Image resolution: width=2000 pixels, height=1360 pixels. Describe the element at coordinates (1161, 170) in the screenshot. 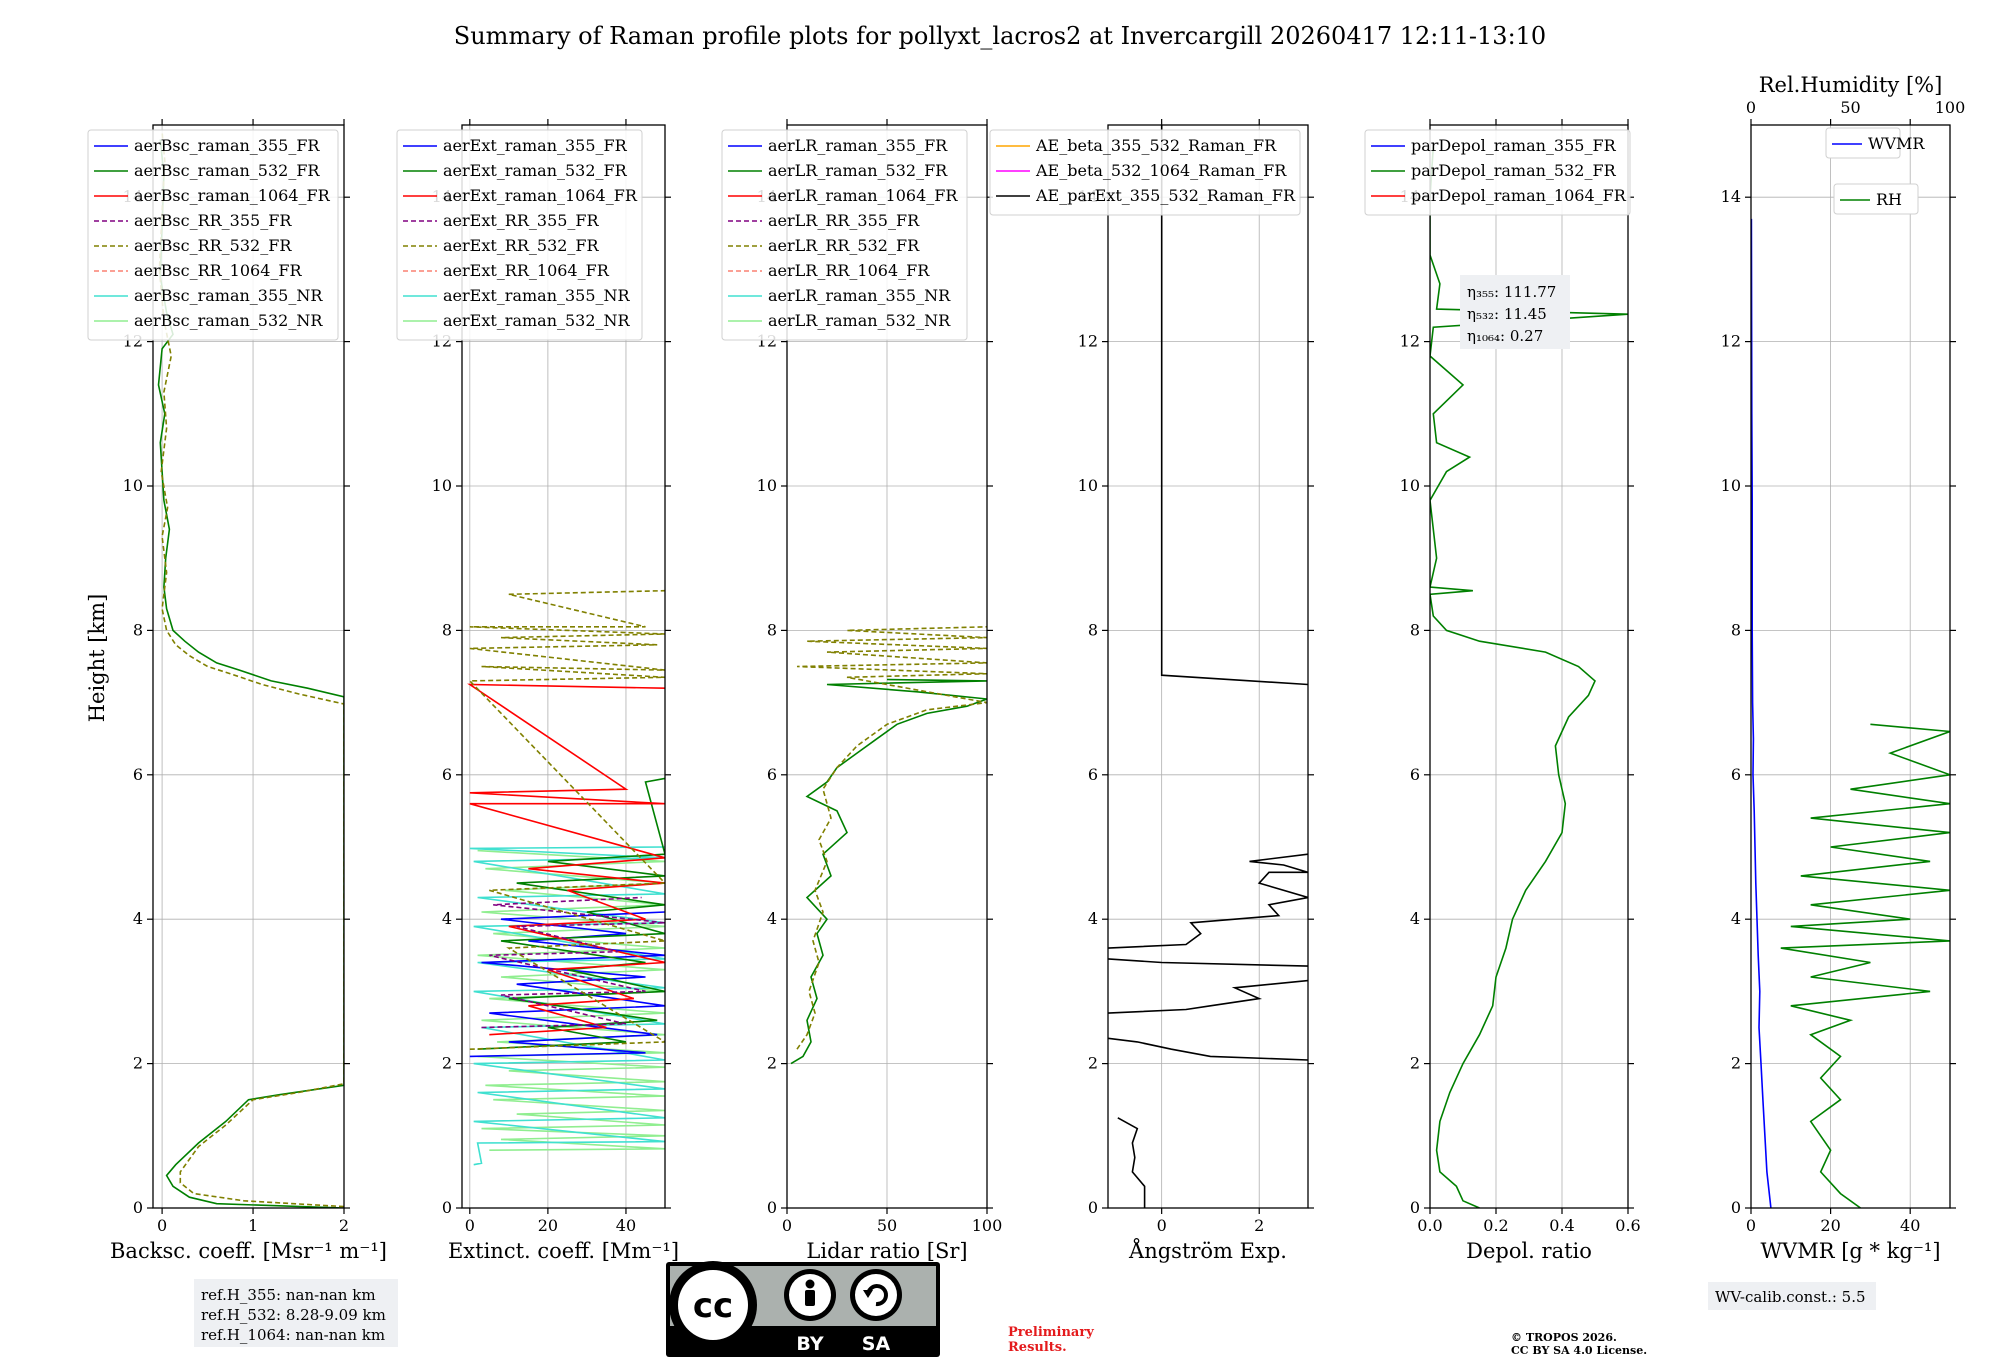

I see `legend-entry: AE_beta_532_1064_Raman_FR` at that location.